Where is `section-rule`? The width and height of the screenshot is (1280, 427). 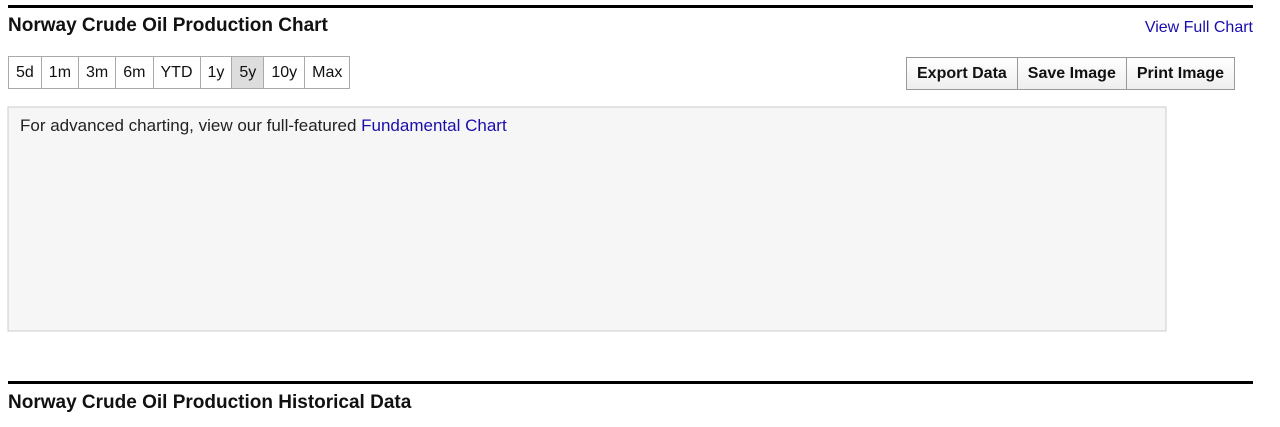 section-rule is located at coordinates (630, 382).